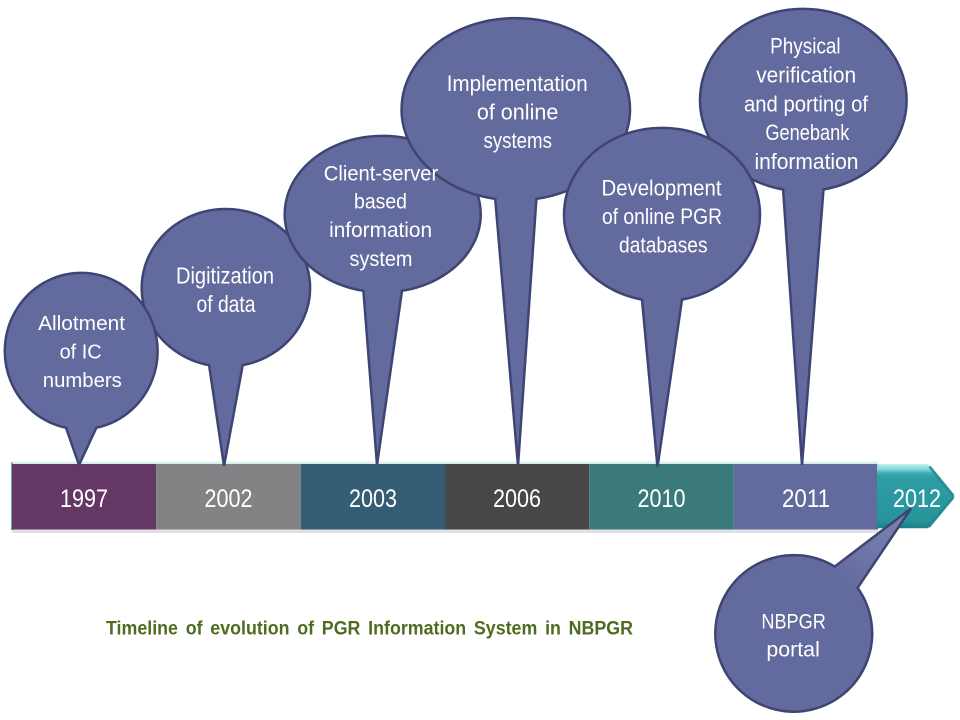 This screenshot has width=960, height=720. What do you see at coordinates (662, 187) in the screenshot?
I see `svg-text: Development` at bounding box center [662, 187].